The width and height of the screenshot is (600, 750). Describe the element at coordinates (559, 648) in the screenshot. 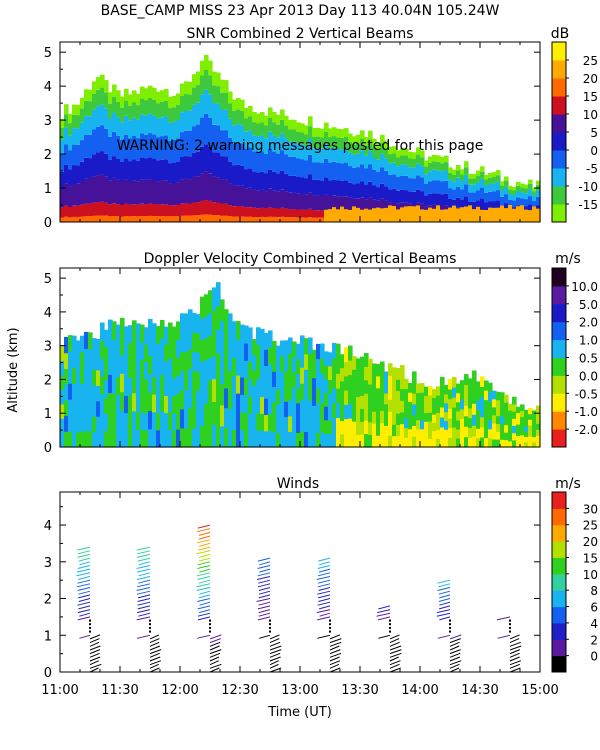

I see `colorbar-swatch` at that location.